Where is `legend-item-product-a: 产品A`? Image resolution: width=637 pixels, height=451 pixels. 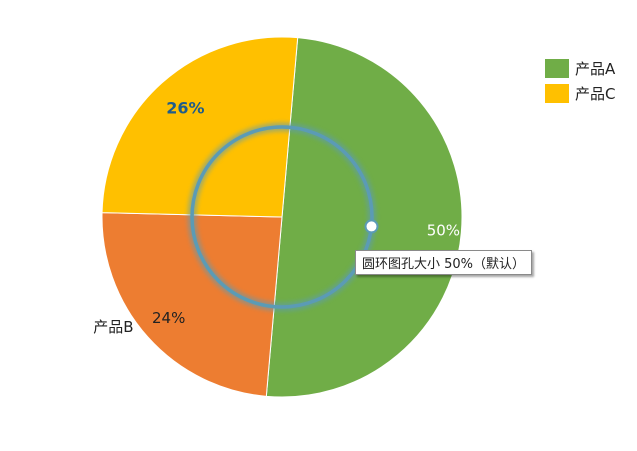 legend-item-product-a: 产品A is located at coordinates (580, 68).